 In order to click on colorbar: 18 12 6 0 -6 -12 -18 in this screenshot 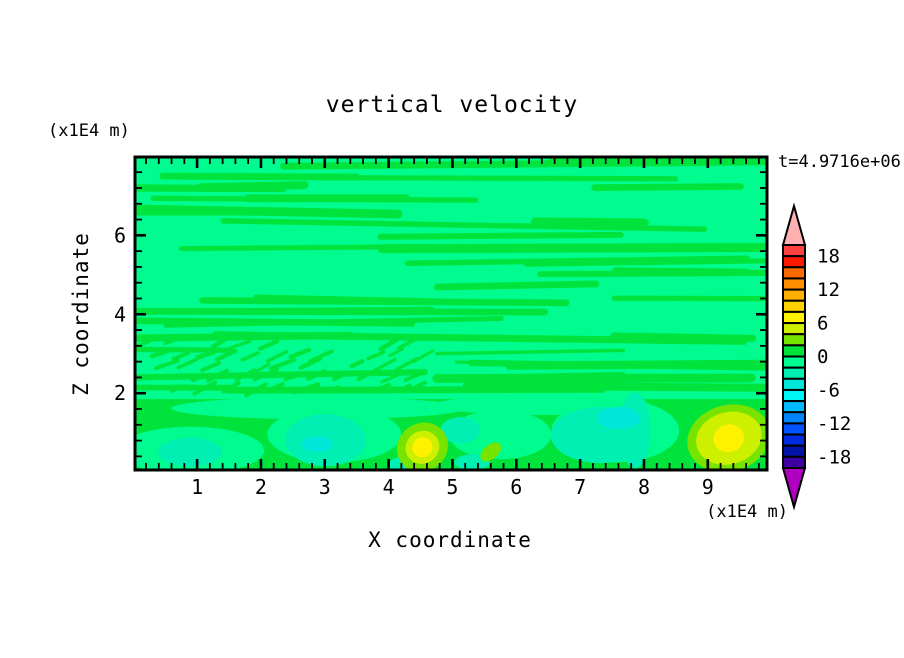, I will do `click(816, 356)`.